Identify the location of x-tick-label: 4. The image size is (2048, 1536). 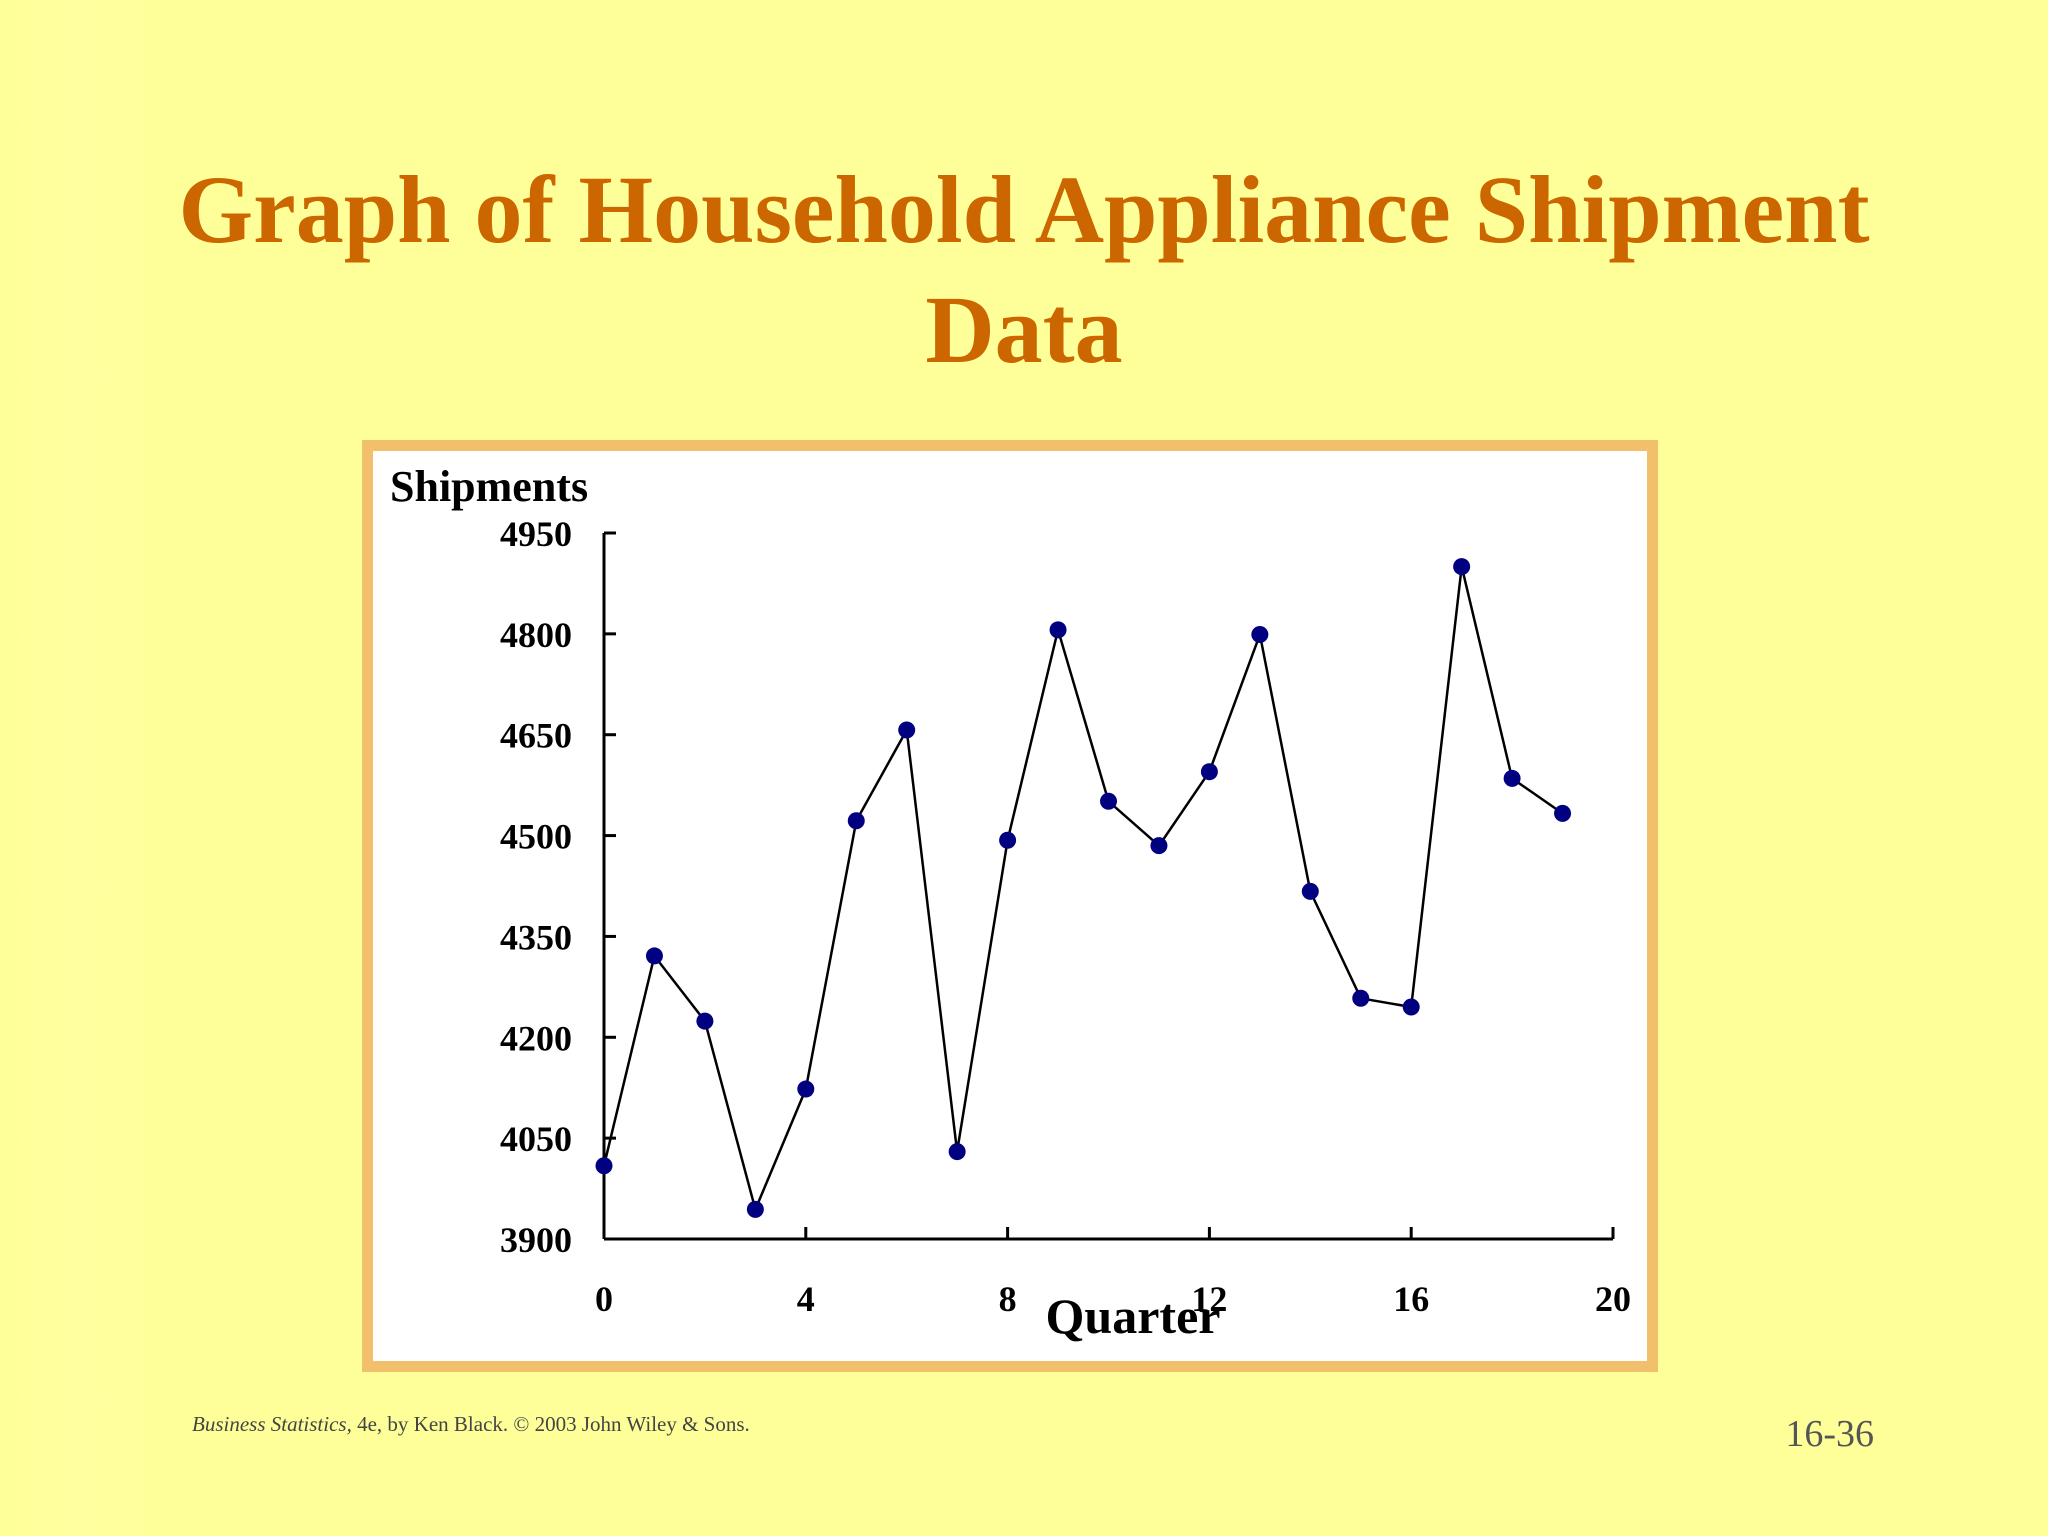
(806, 1299).